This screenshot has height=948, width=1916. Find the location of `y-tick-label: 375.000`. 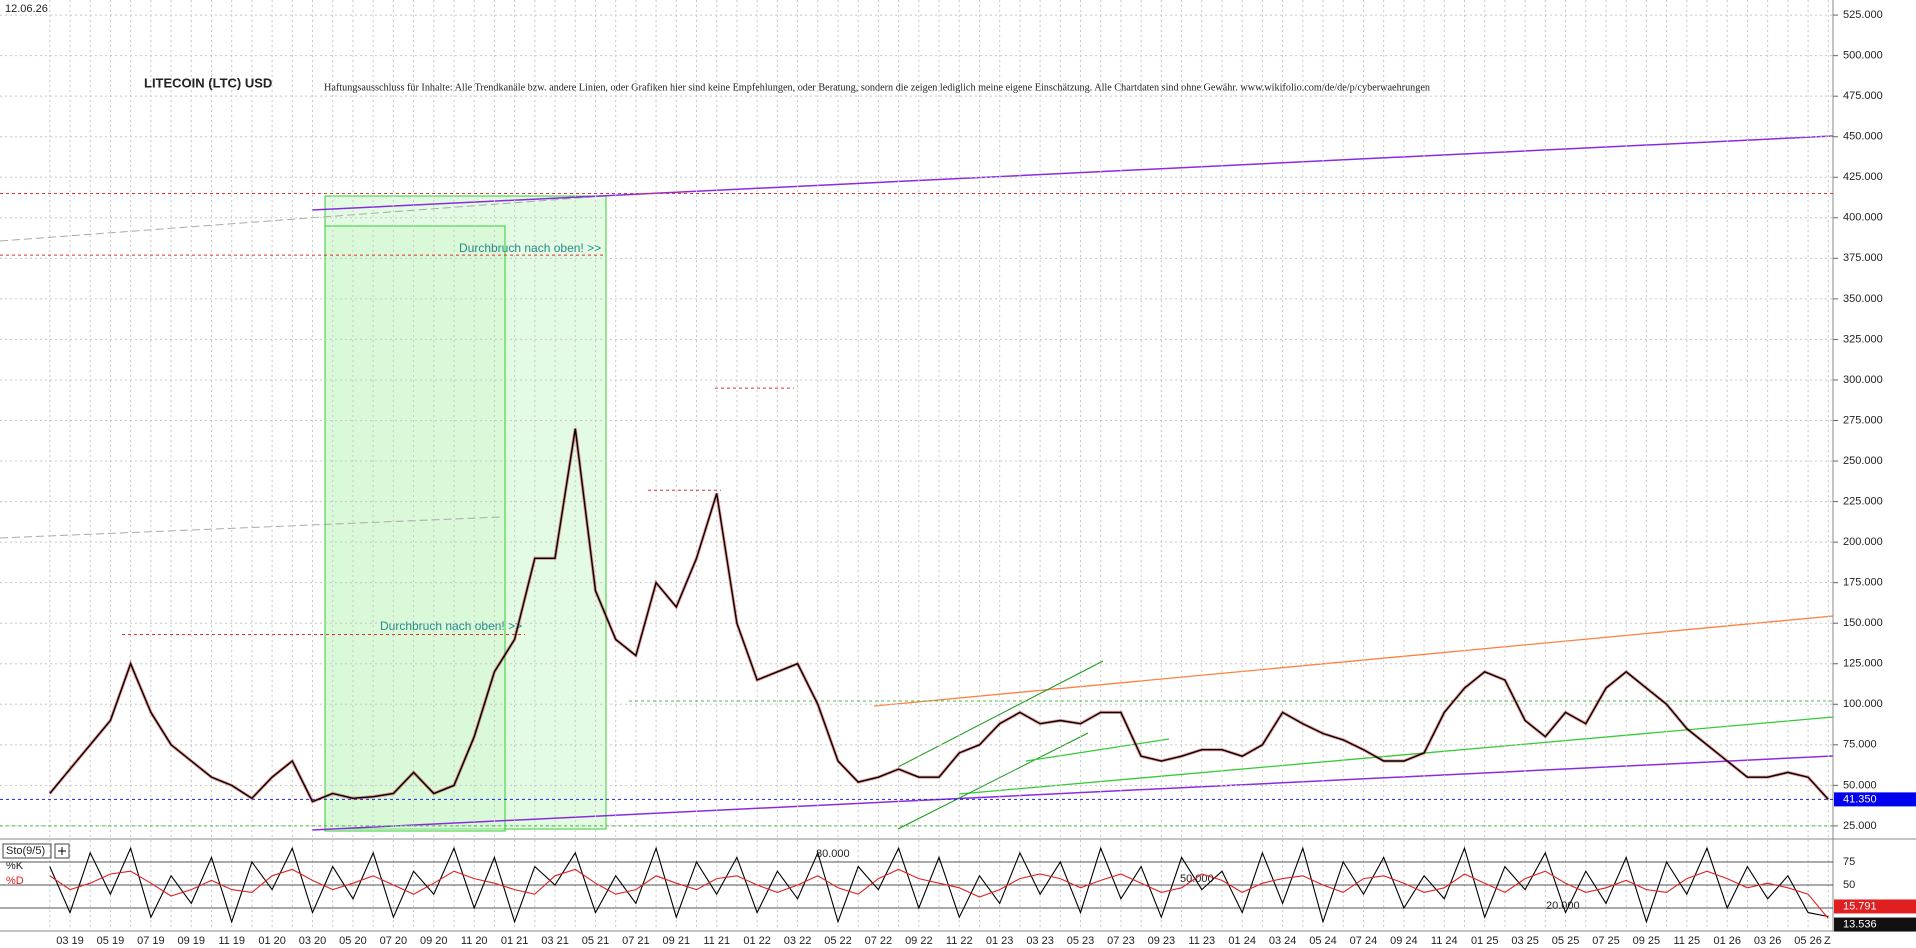

y-tick-label: 375.000 is located at coordinates (1863, 258).